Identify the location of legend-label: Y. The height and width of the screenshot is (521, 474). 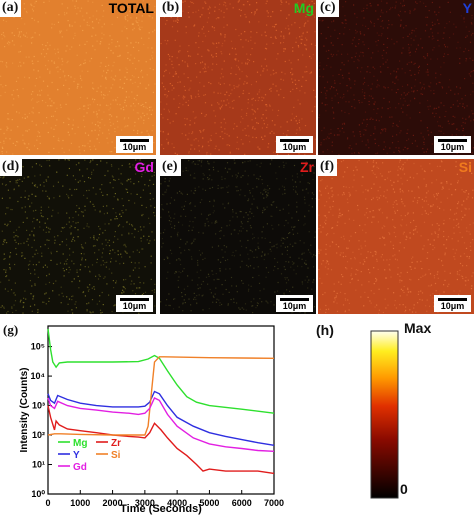
(76, 455).